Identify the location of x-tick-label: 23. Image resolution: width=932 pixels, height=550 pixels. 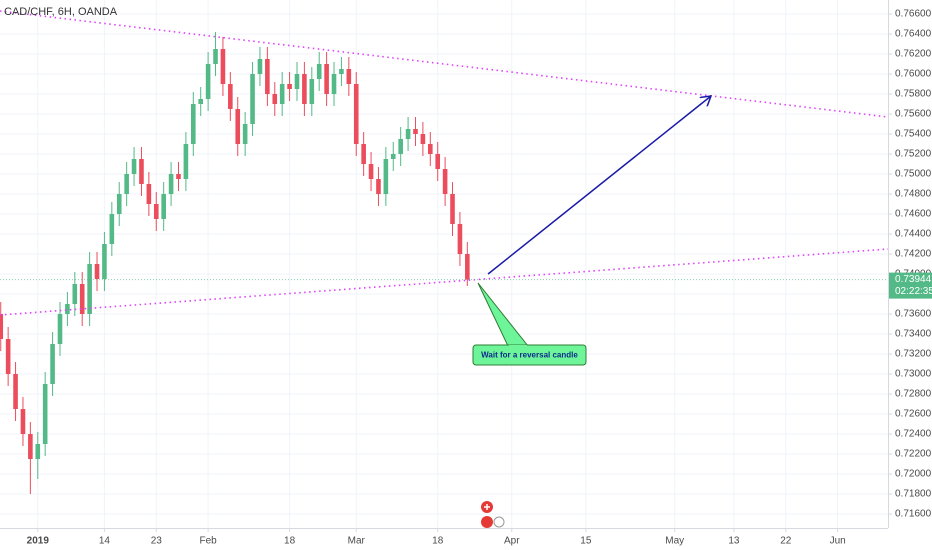
(157, 541).